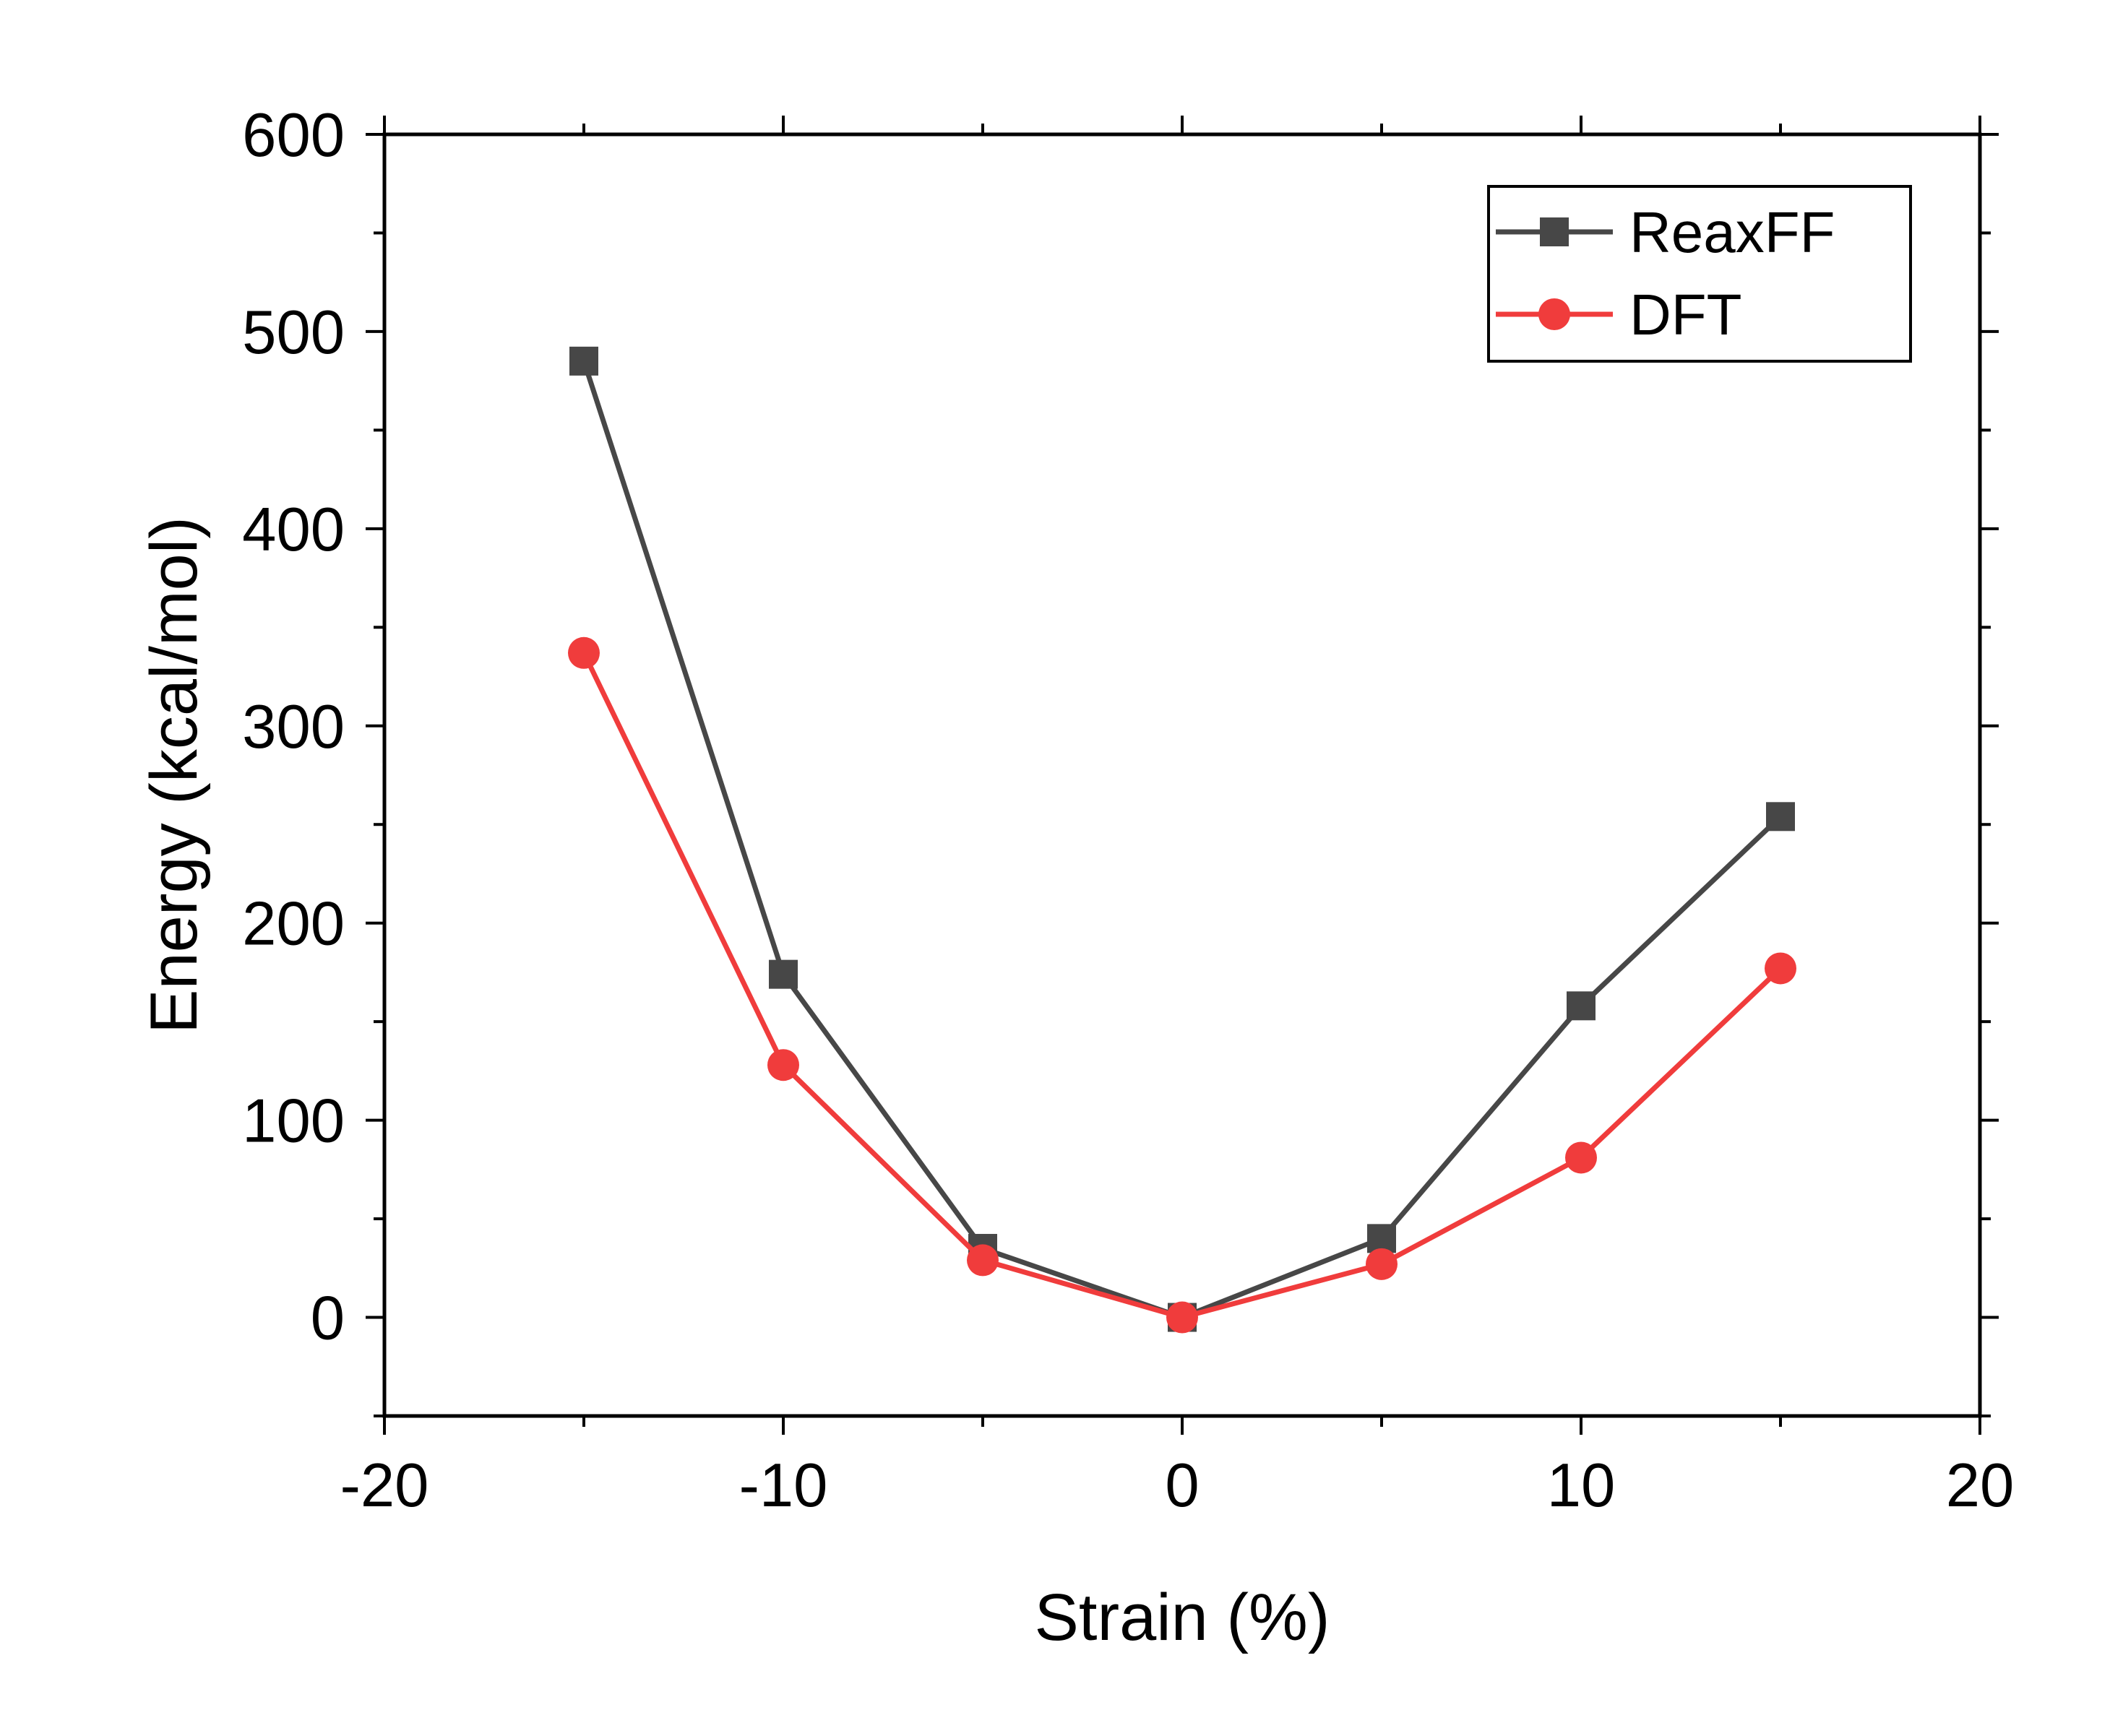  Describe the element at coordinates (293, 1121) in the screenshot. I see `y-tick-label: 100` at that location.